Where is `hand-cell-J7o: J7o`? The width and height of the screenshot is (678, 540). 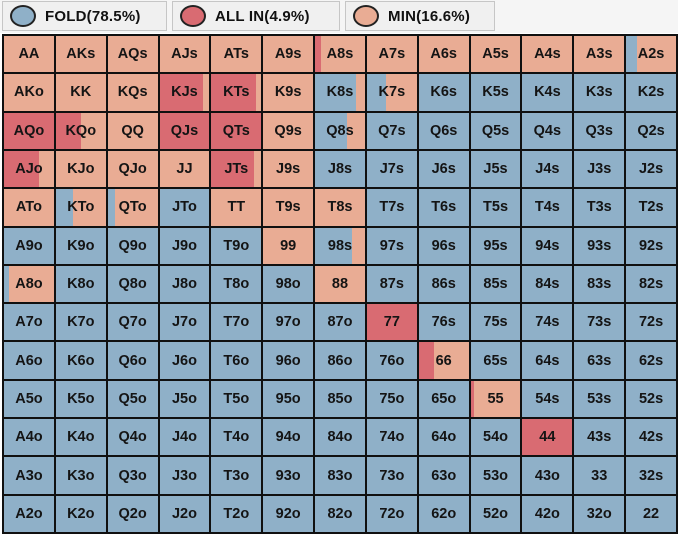
hand-cell-J7o: J7o is located at coordinates (184, 322).